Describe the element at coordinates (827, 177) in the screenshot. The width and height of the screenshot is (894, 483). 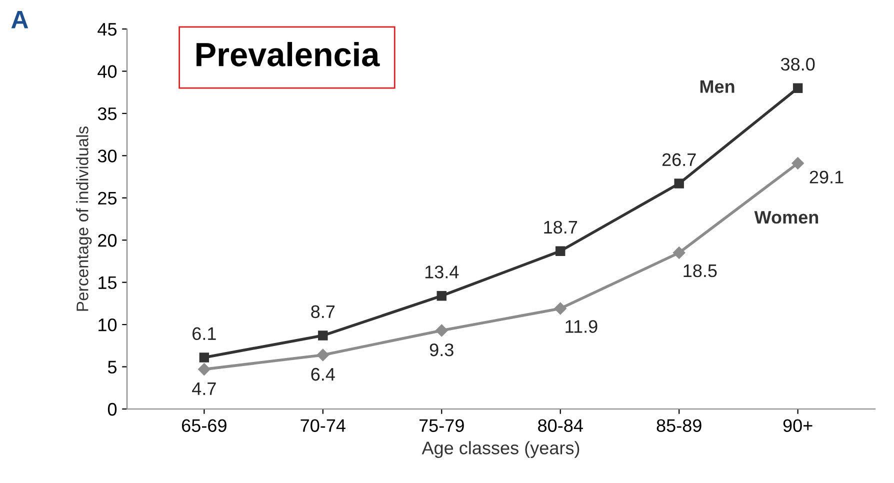
I see `data-label: 29.1` at that location.